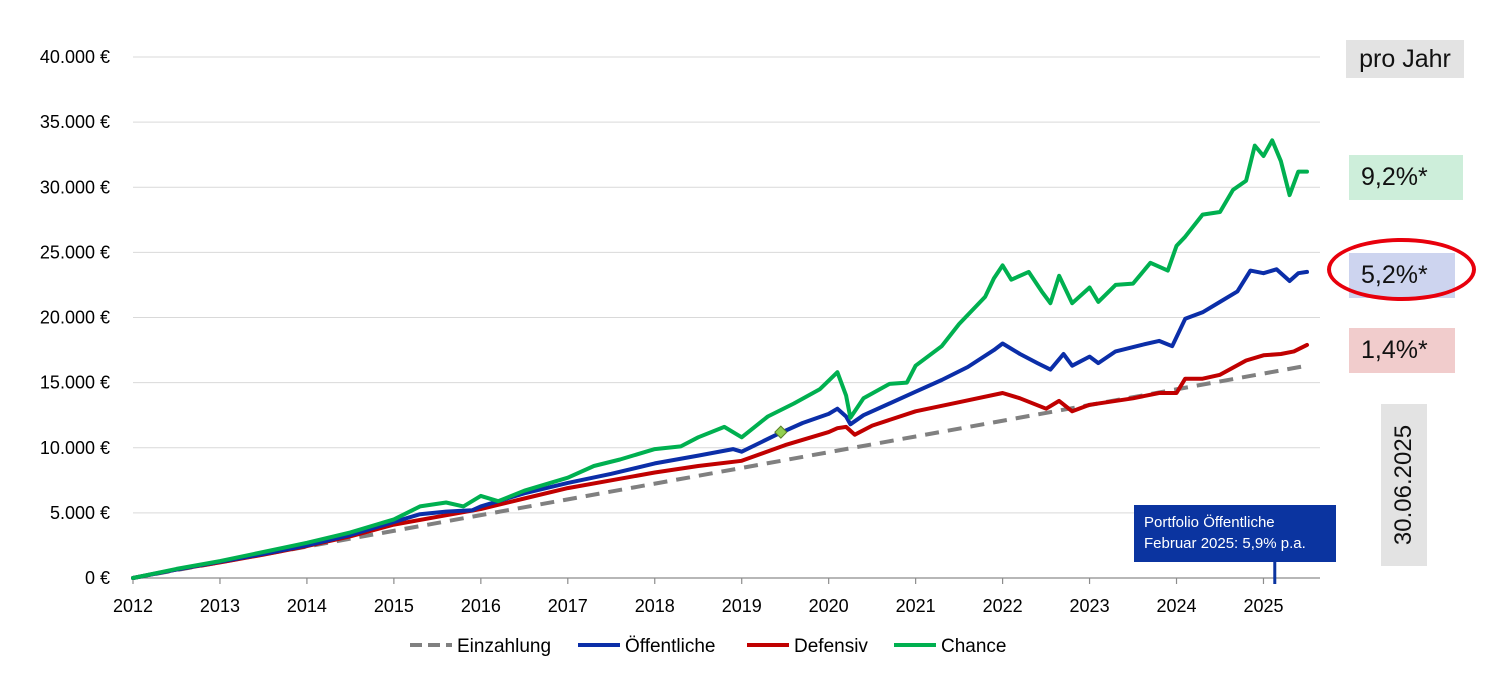 The image size is (1500, 684). I want to click on y-tick-label: 20.000 €, so click(75, 318).